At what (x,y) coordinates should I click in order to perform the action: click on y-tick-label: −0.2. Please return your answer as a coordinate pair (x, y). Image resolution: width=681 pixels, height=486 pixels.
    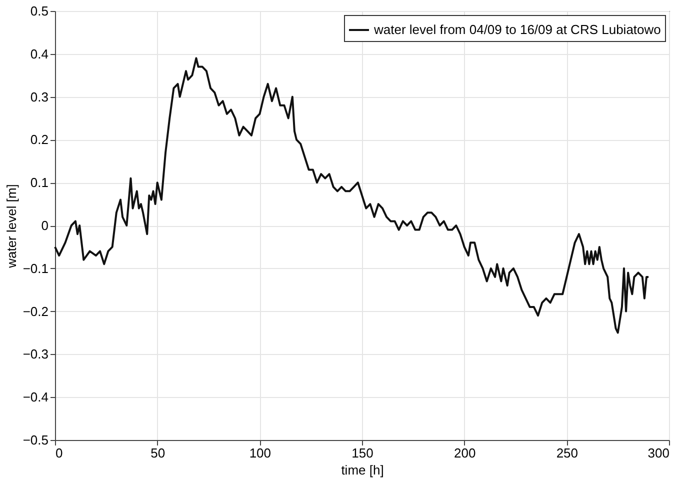
    Looking at the image, I should click on (35, 311).